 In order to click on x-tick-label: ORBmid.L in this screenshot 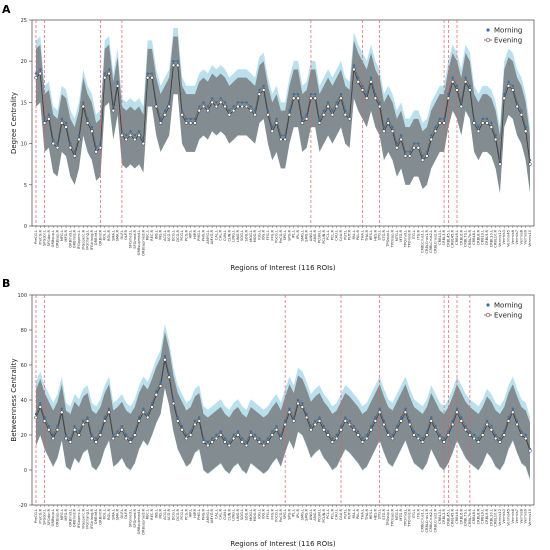, I will do `click(70, 518)`.